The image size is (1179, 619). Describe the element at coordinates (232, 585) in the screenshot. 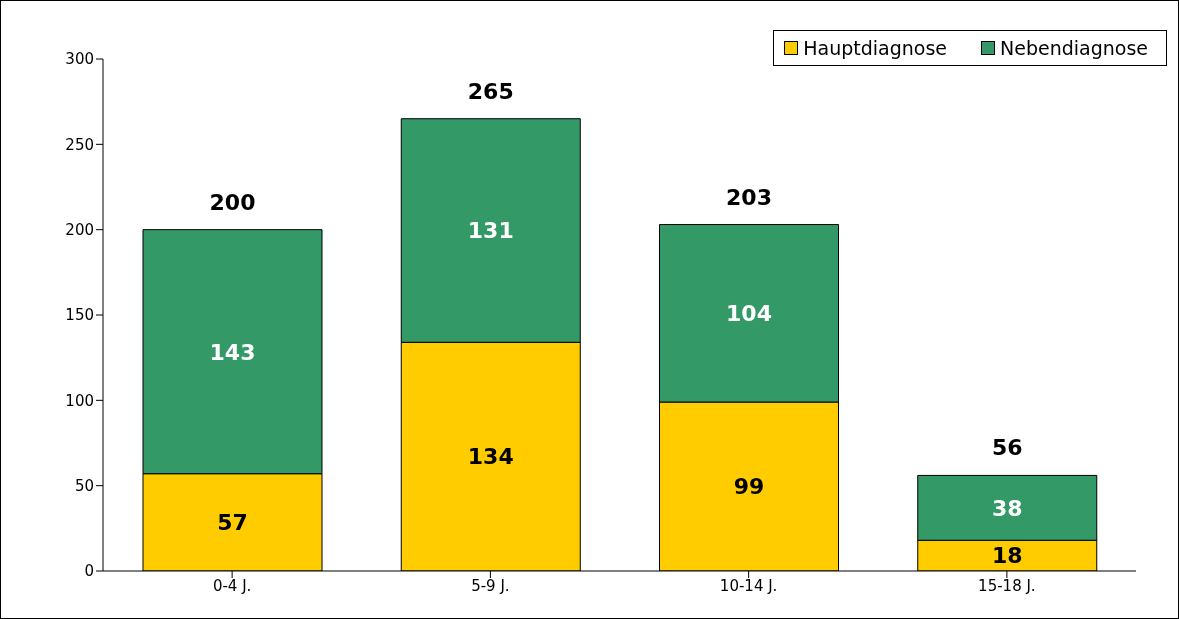

I see `x-tick-label: 0-4 J.` at that location.